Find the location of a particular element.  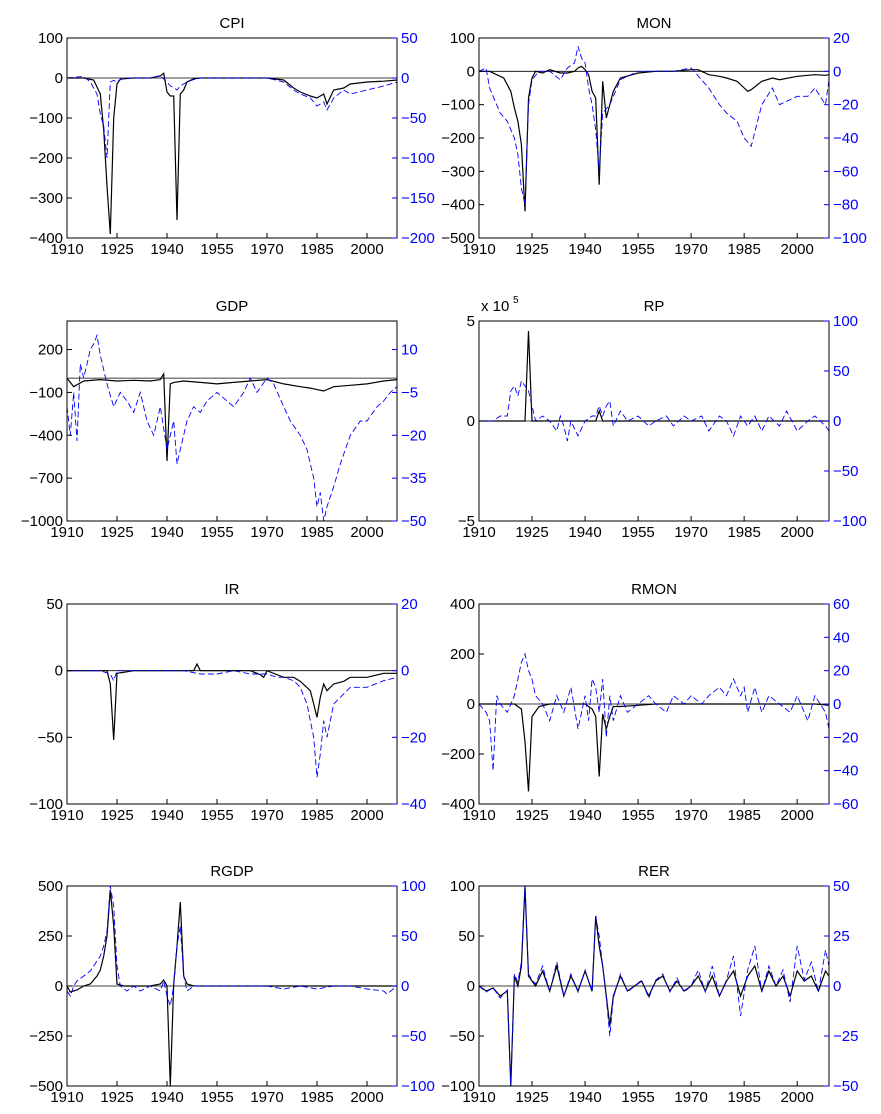

exponent-superscript: 5 is located at coordinates (516, 300).